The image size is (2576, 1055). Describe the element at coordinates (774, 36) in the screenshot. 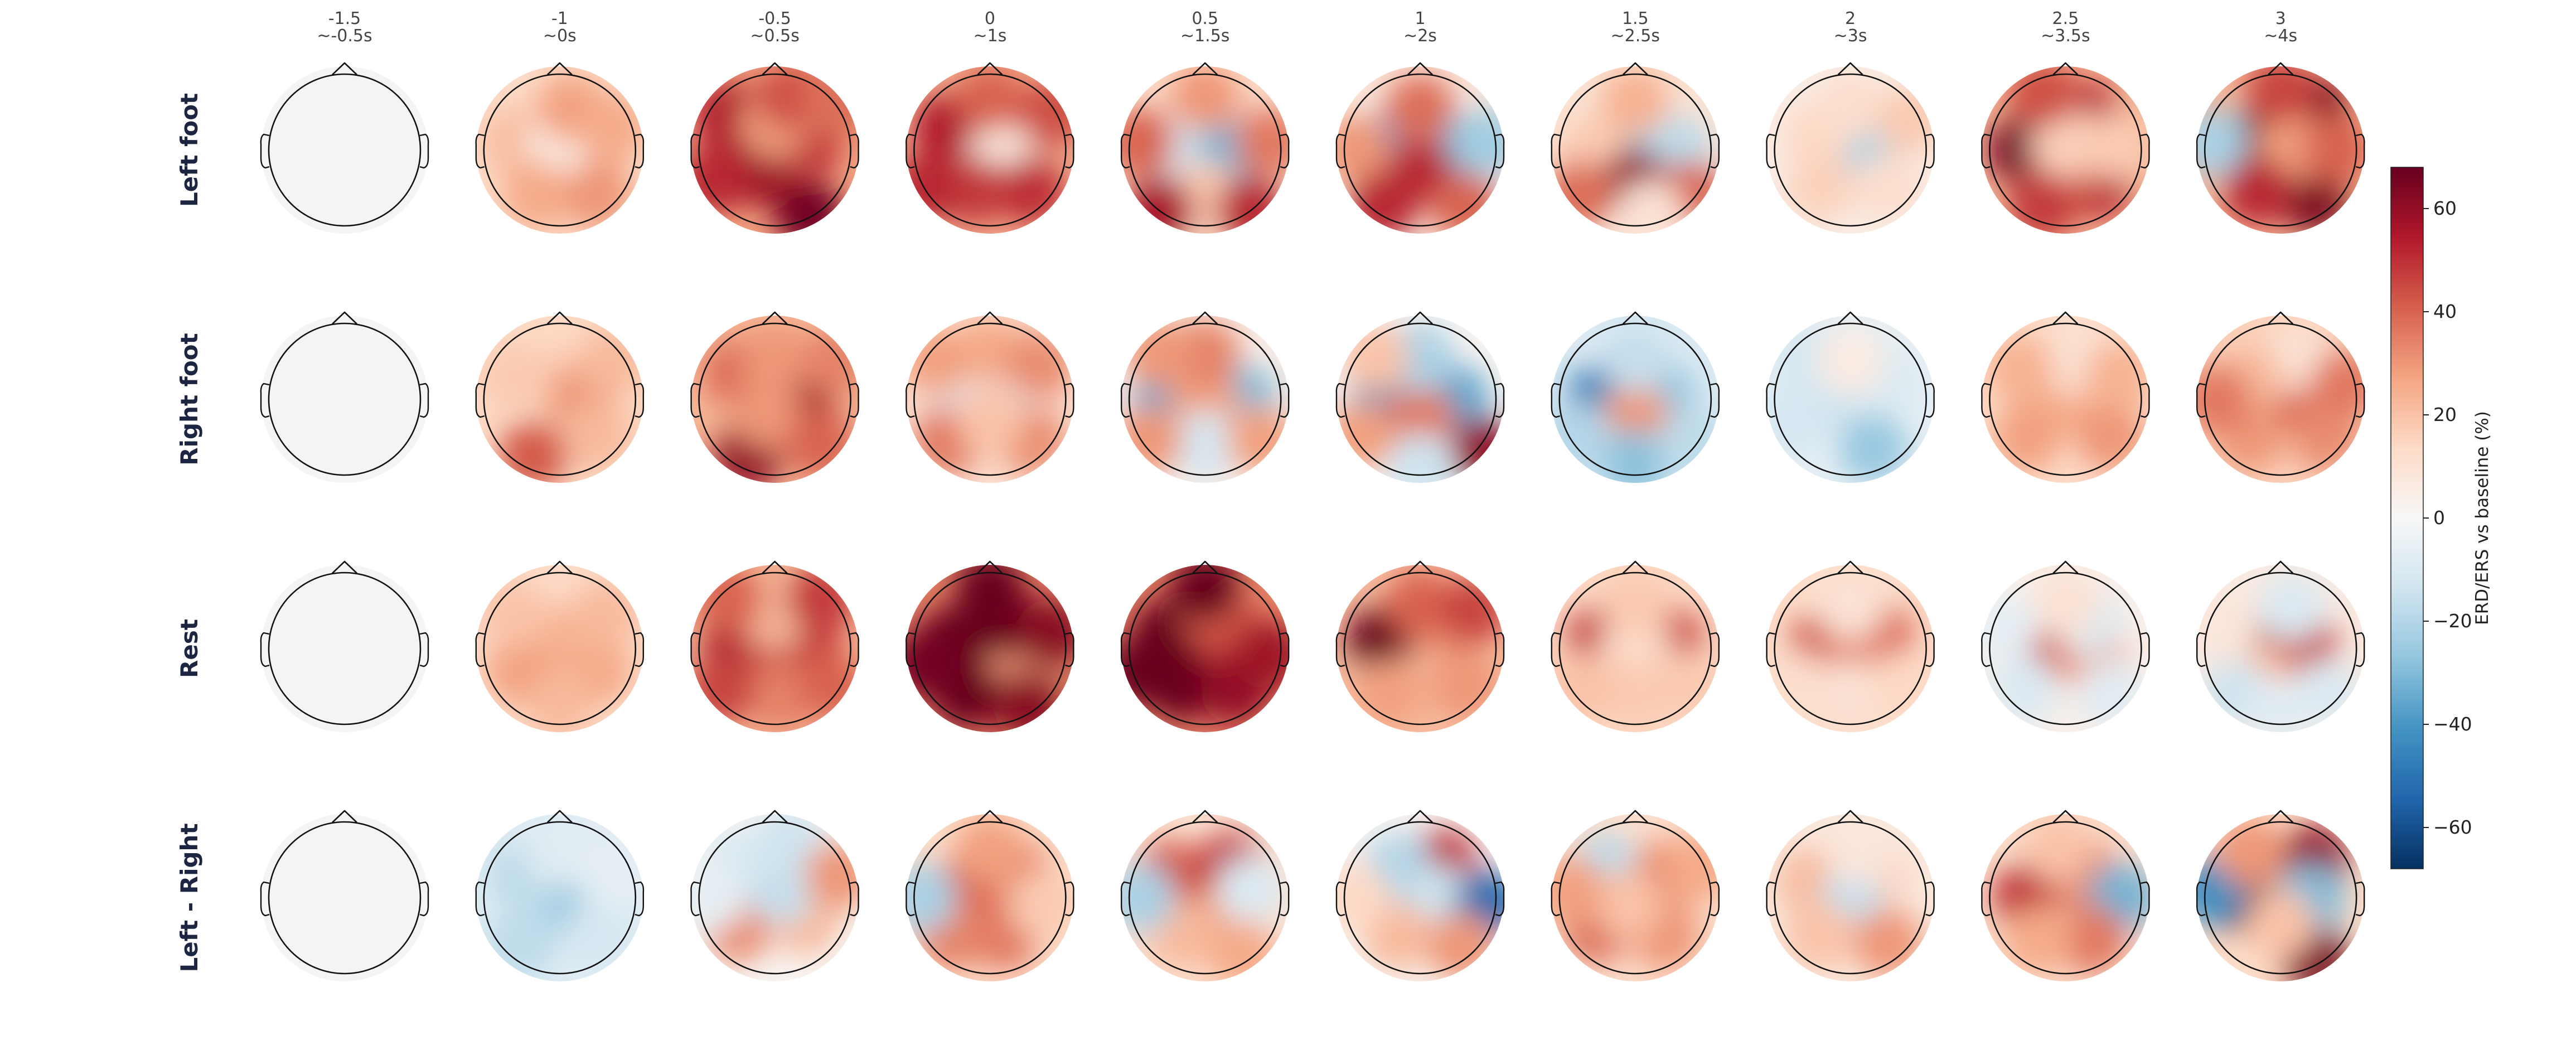

I see `column-sublabel: ~0.5s` at that location.